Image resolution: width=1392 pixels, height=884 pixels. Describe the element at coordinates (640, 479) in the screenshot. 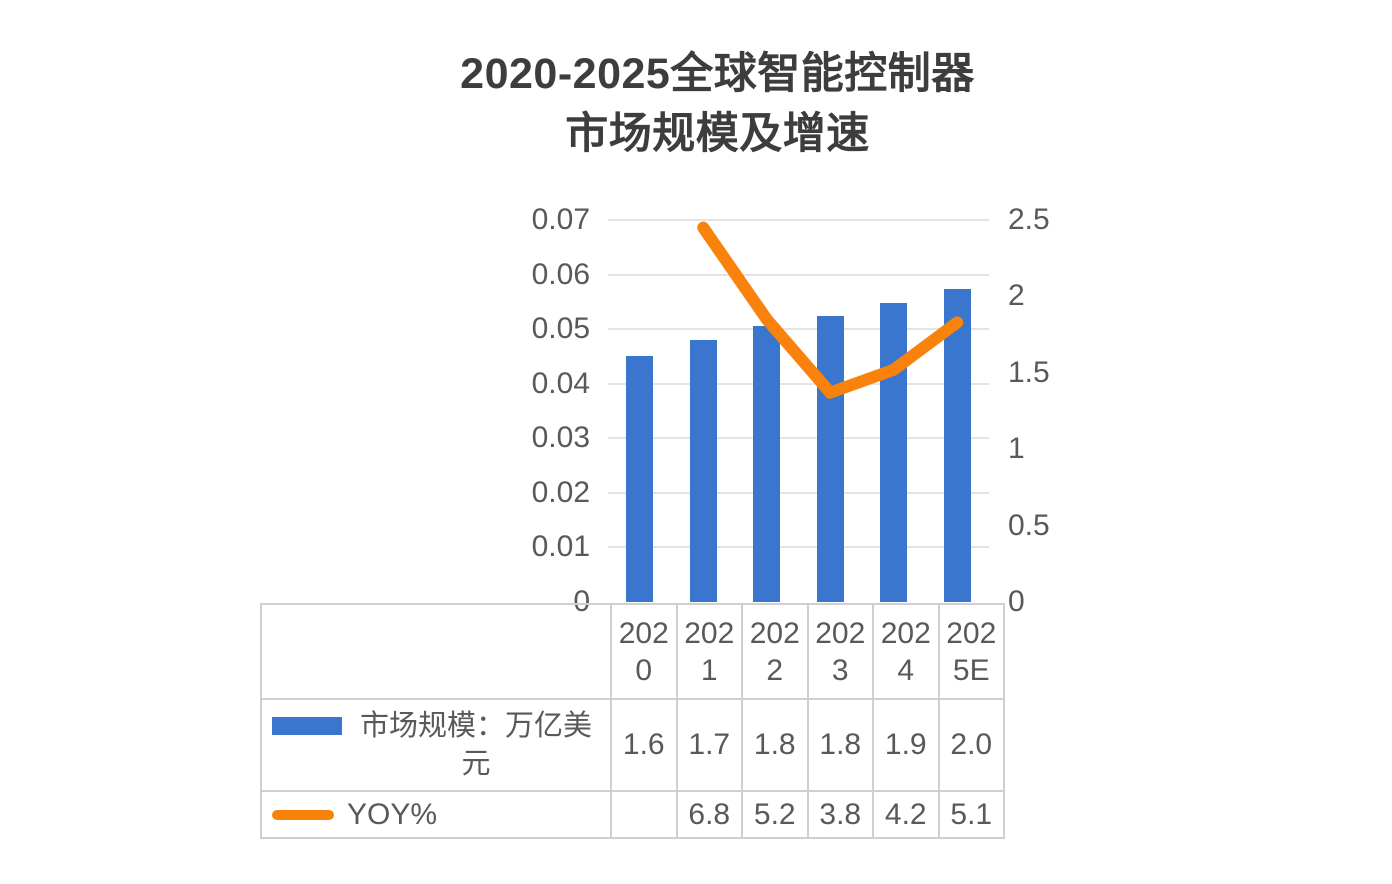

I see `bar-2020` at that location.